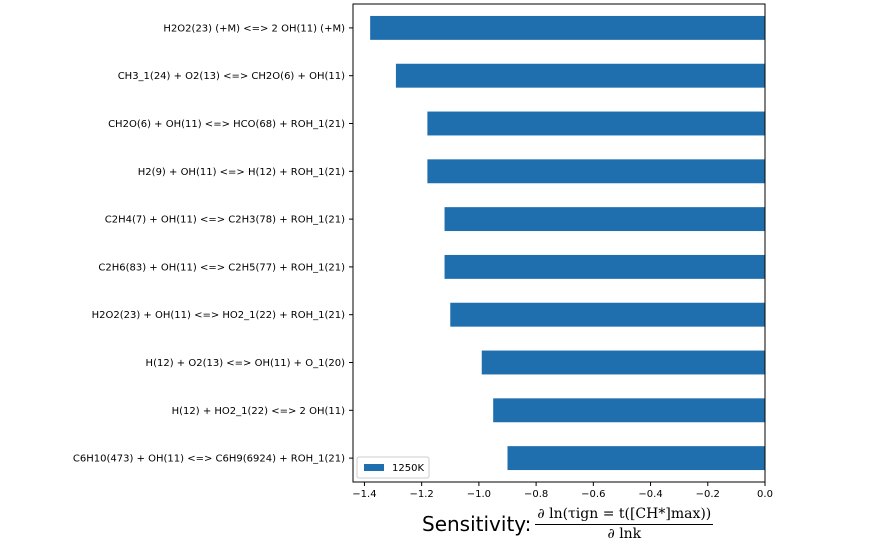 The image size is (875, 556). What do you see at coordinates (708, 494) in the screenshot?
I see `x-tick-label: −0.2` at bounding box center [708, 494].